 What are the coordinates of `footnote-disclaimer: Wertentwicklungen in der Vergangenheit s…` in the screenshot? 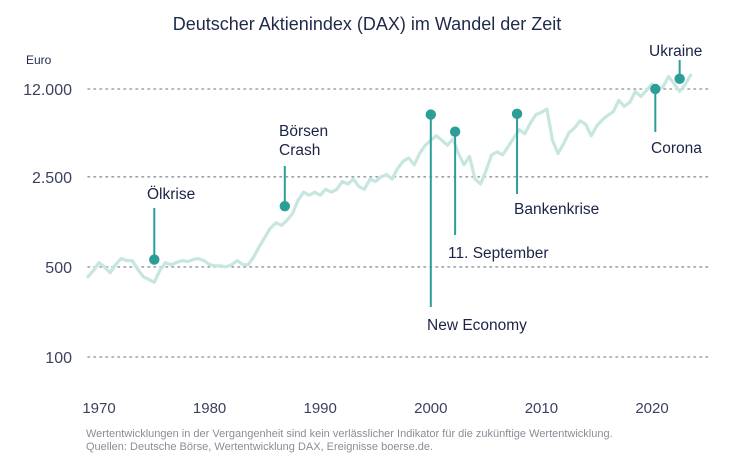 It's located at (349, 434).